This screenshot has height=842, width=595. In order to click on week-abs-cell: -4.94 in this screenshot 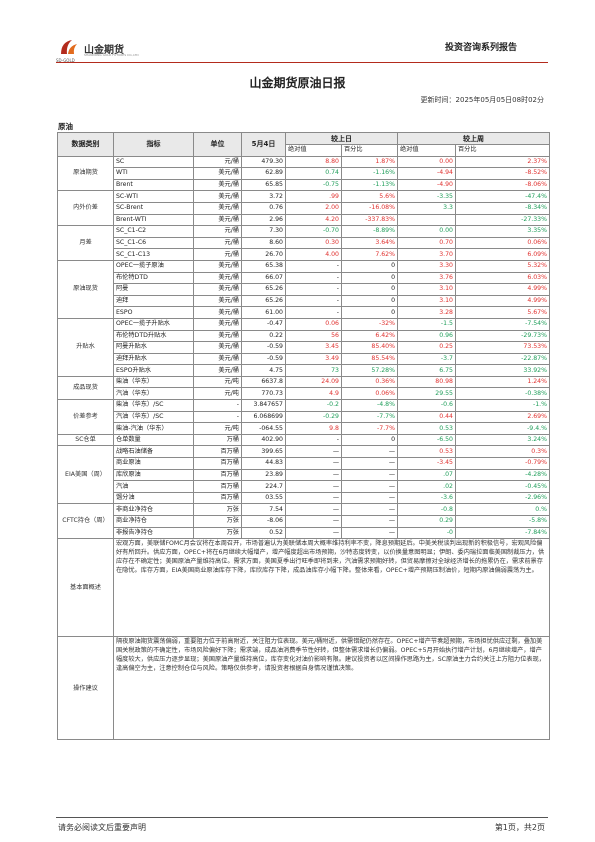, I will do `click(426, 173)`.